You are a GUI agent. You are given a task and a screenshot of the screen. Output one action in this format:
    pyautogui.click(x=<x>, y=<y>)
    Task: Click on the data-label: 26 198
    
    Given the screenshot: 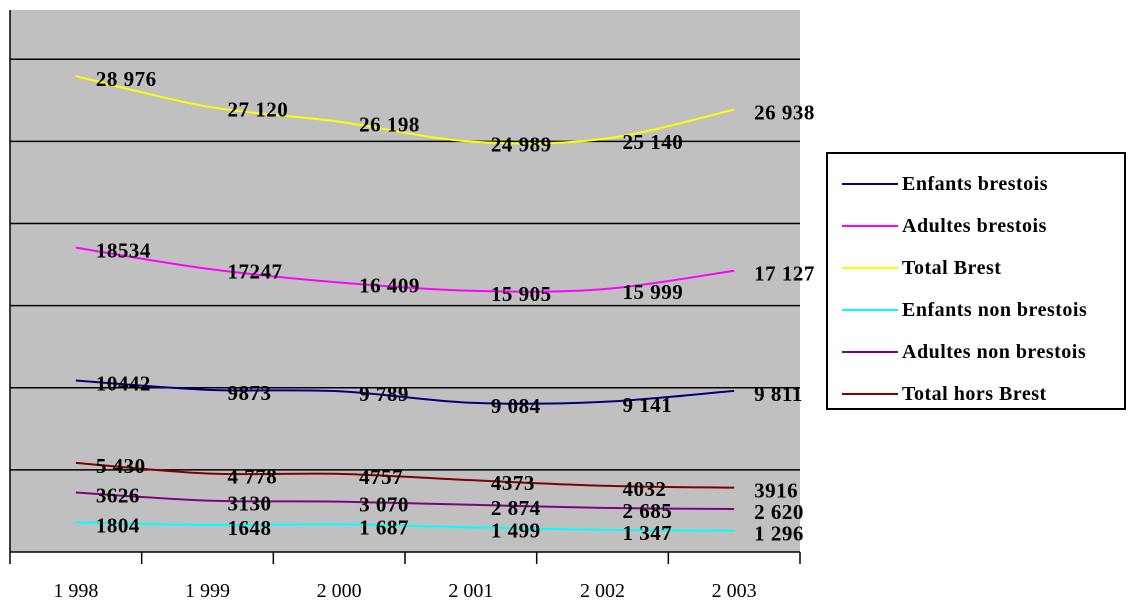 What is the action you would take?
    pyautogui.click(x=389, y=125)
    